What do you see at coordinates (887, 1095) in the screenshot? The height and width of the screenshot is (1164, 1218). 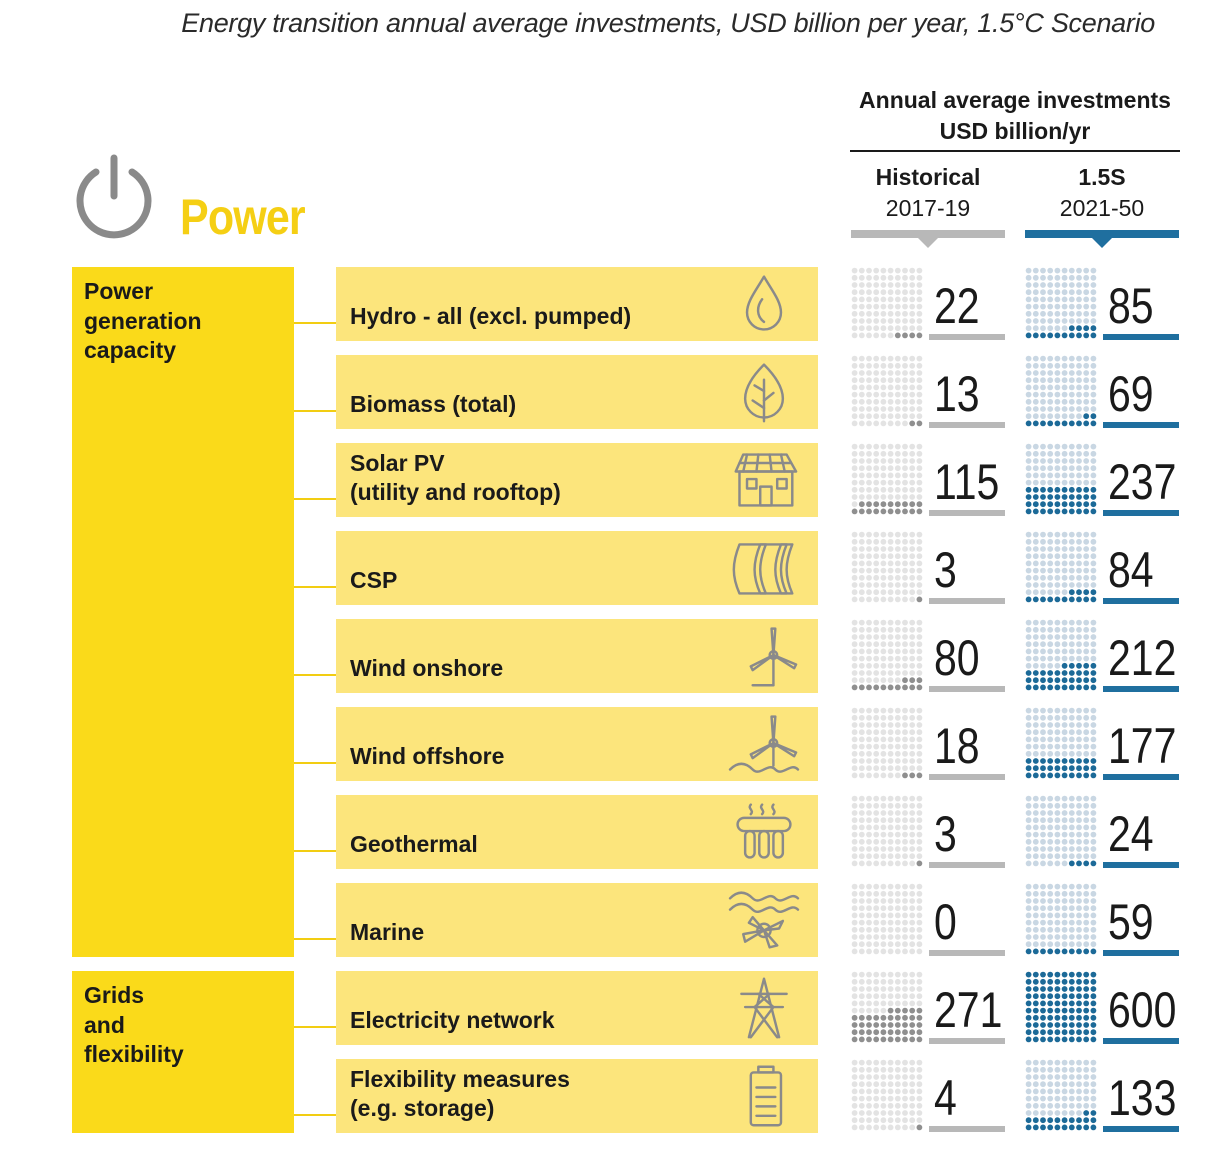 I see `dot-grid` at bounding box center [887, 1095].